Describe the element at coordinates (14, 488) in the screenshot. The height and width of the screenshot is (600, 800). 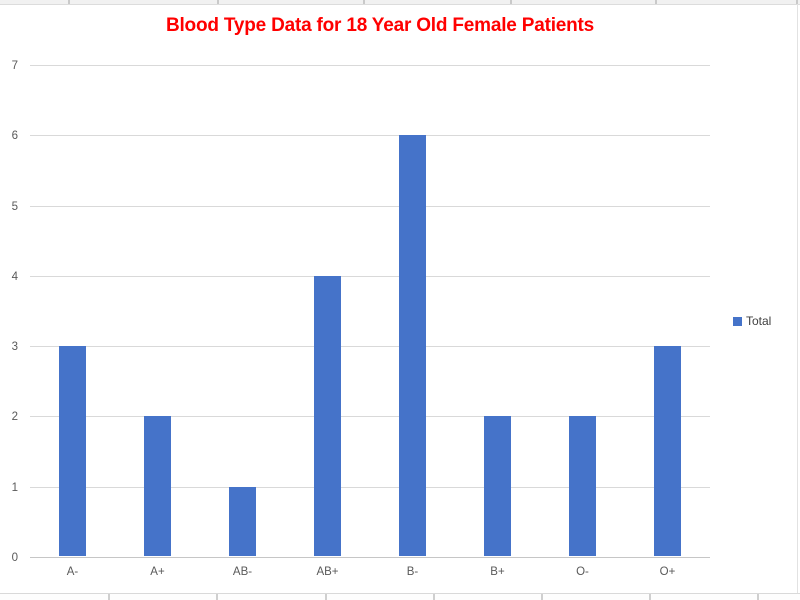
I see `y-axis-tick-label: 1` at that location.